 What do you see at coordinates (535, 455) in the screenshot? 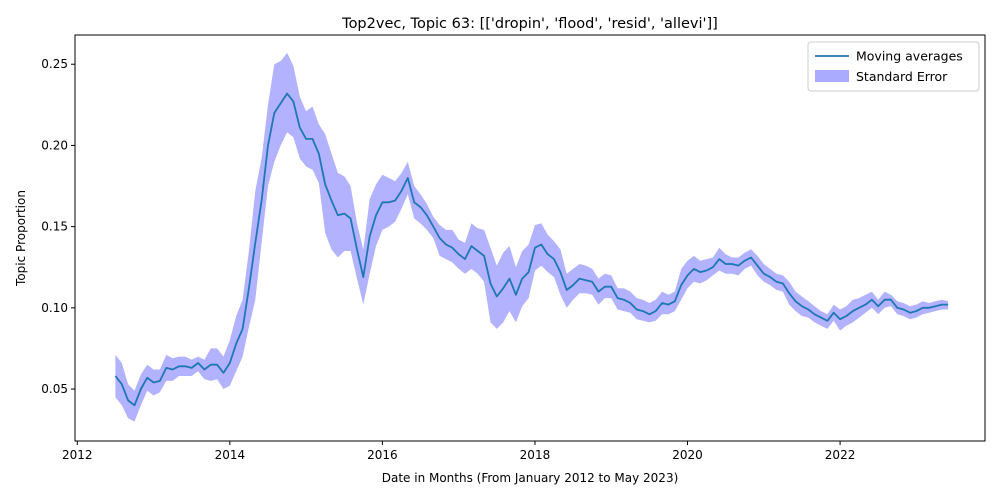
I see `x-tick-label: 2018` at bounding box center [535, 455].